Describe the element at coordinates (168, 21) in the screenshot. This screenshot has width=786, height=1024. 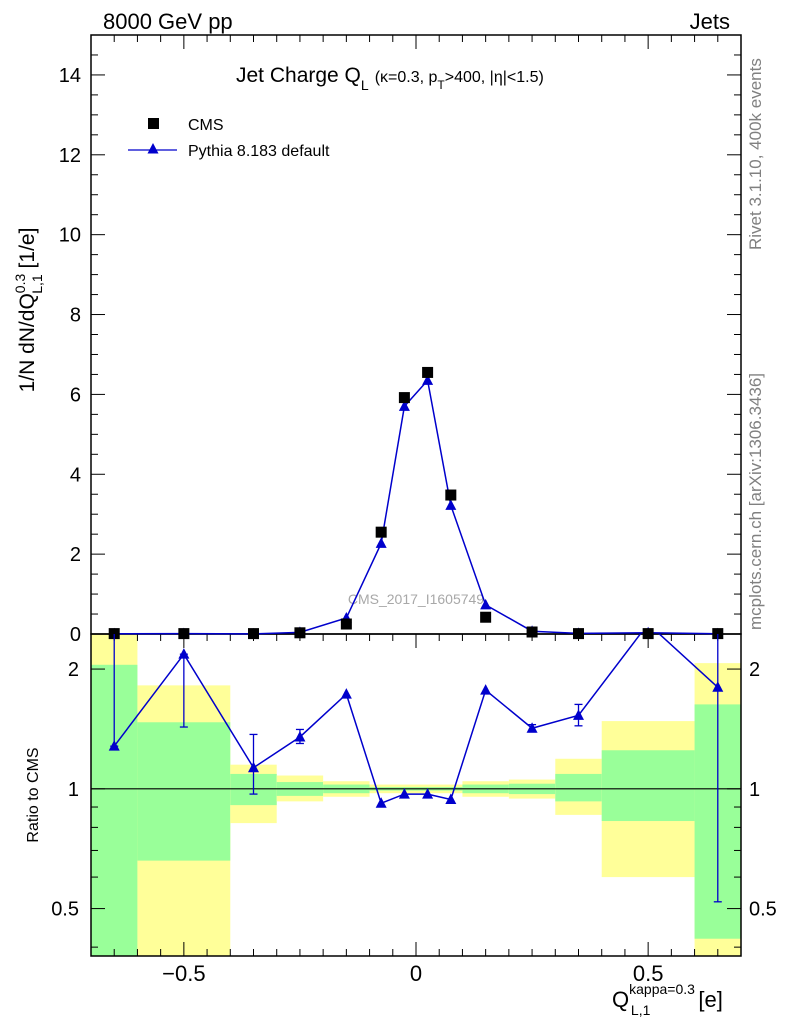
I see `header-left: 8000 GeV pp` at that location.